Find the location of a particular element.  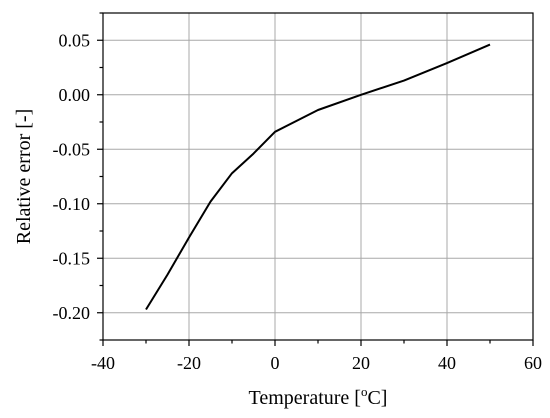

y-tick-label: -0.05 is located at coordinates (72, 149).